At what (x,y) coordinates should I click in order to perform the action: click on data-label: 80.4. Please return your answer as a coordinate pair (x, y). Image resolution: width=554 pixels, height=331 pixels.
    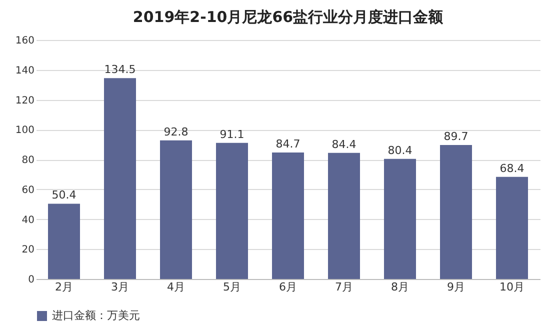
    Looking at the image, I should click on (400, 150).